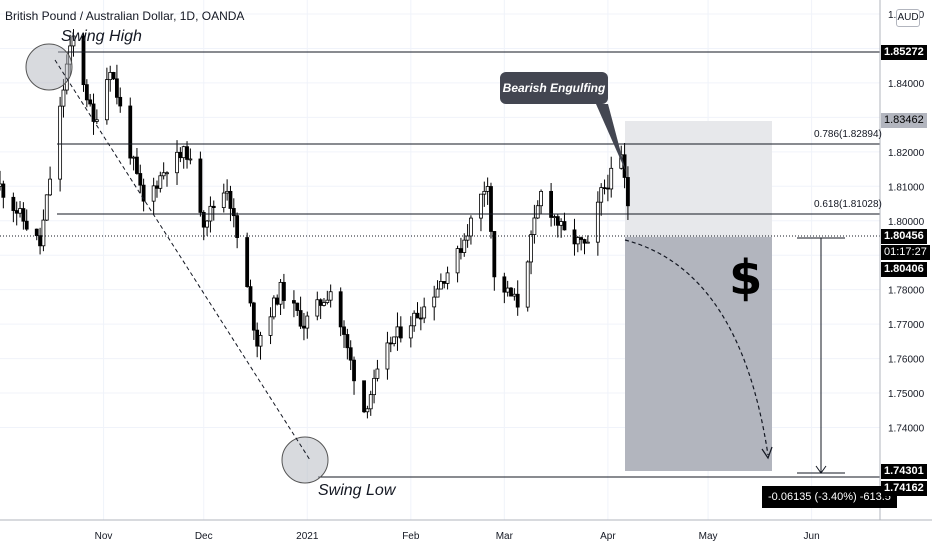 The height and width of the screenshot is (550, 932). What do you see at coordinates (698, 354) in the screenshot?
I see `reward-zone` at bounding box center [698, 354].